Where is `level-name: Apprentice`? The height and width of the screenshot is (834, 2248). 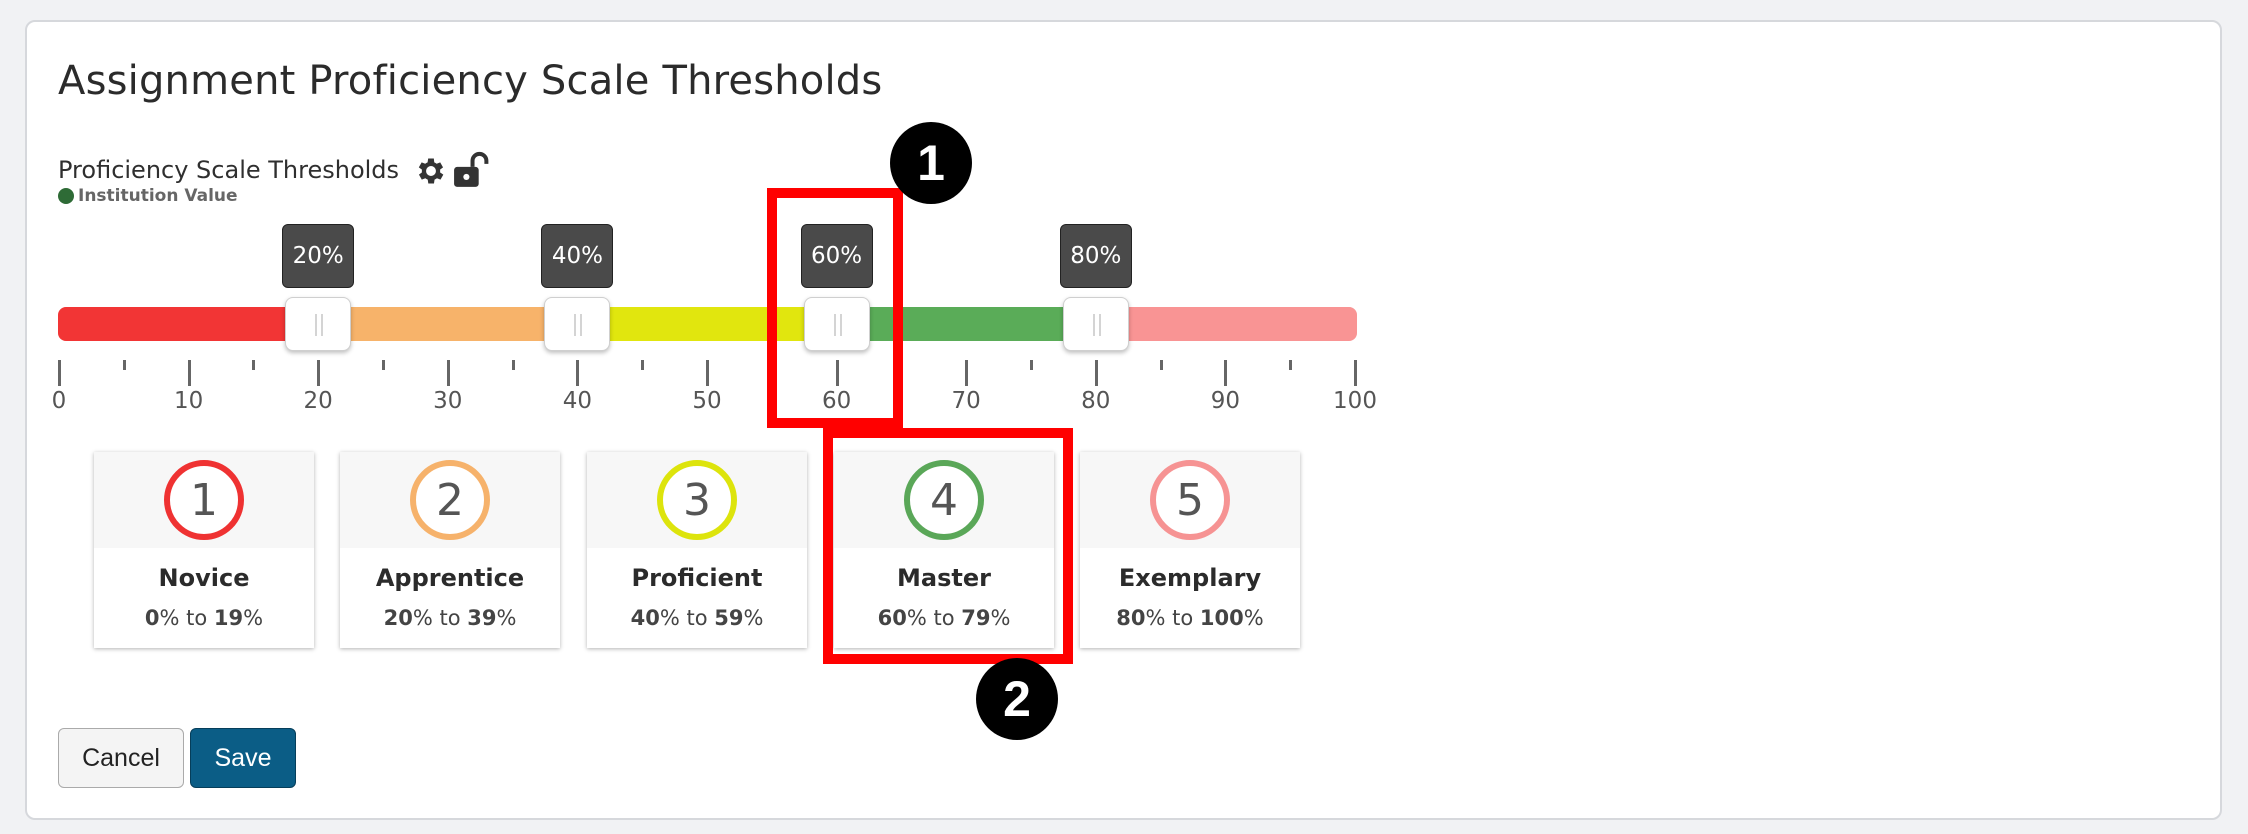 level-name: Apprentice is located at coordinates (450, 578).